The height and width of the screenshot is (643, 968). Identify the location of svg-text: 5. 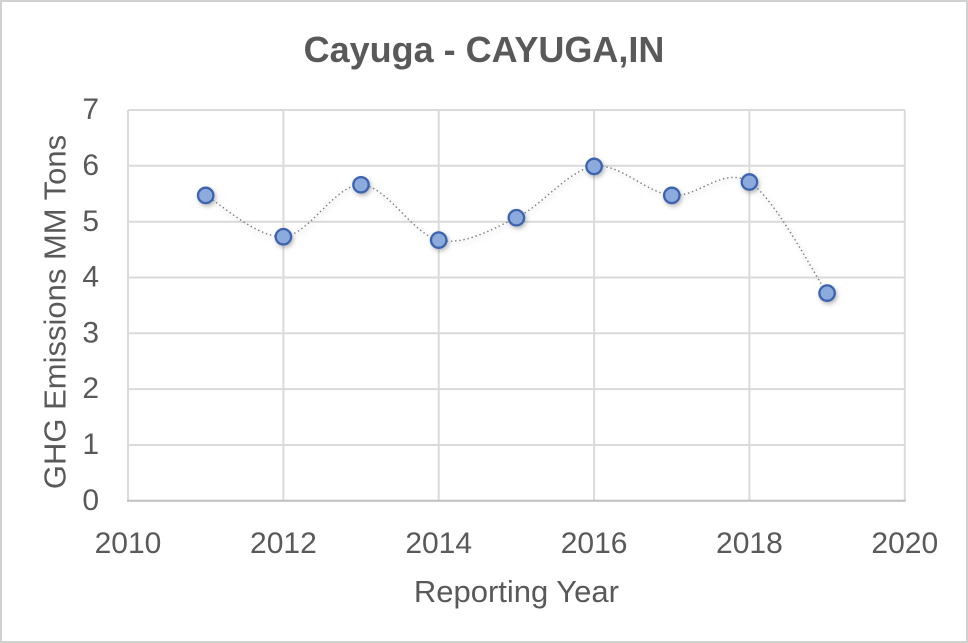
(90, 221).